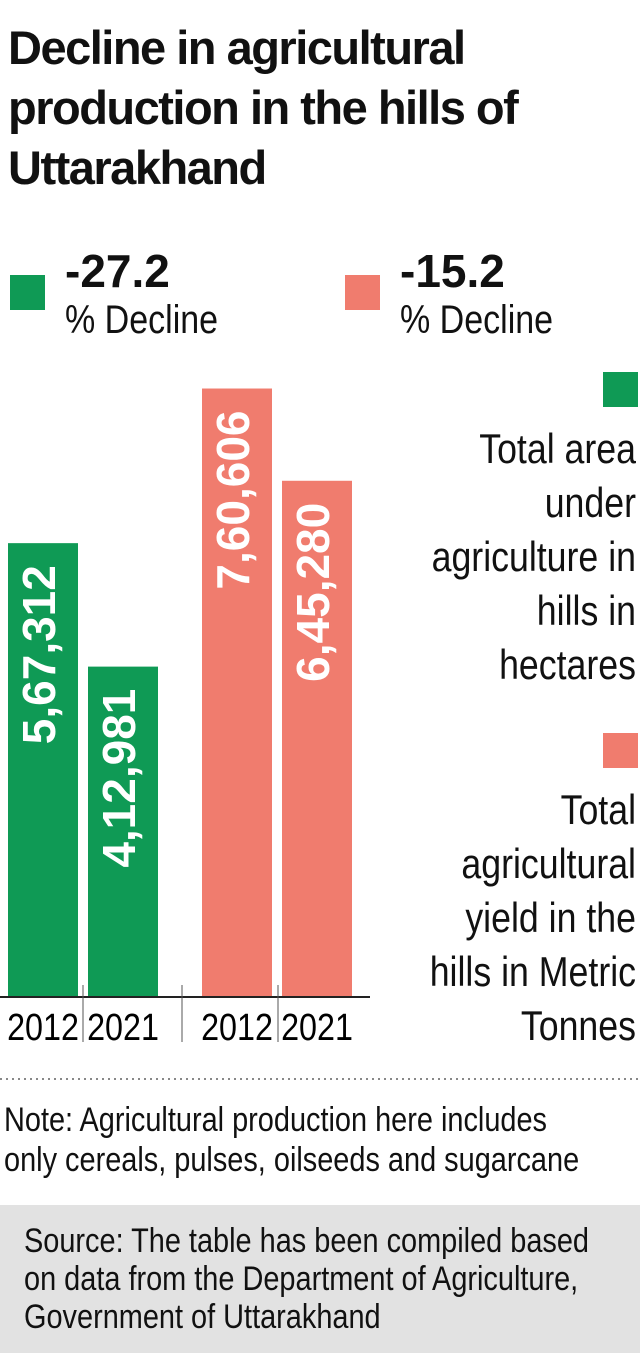 This screenshot has width=640, height=1353. I want to click on source-box, so click(320, 1279).